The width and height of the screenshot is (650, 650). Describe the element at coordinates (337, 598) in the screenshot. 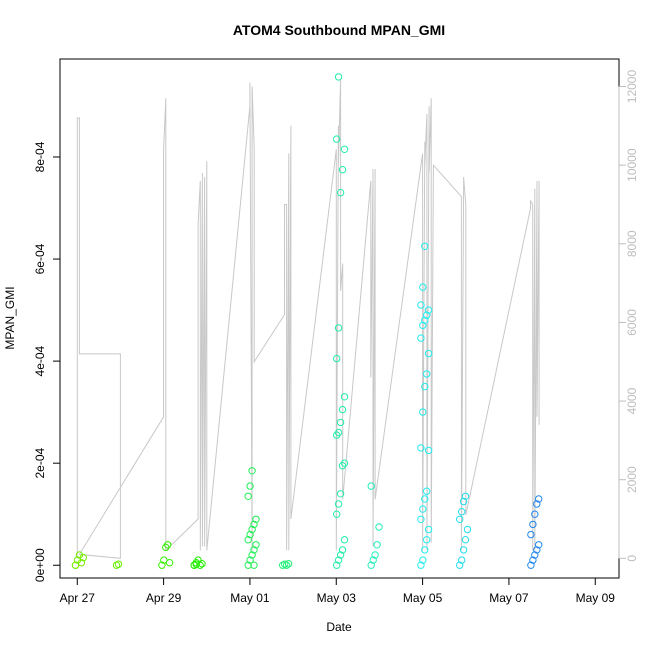

I see `x-tick-label: May 03` at that location.